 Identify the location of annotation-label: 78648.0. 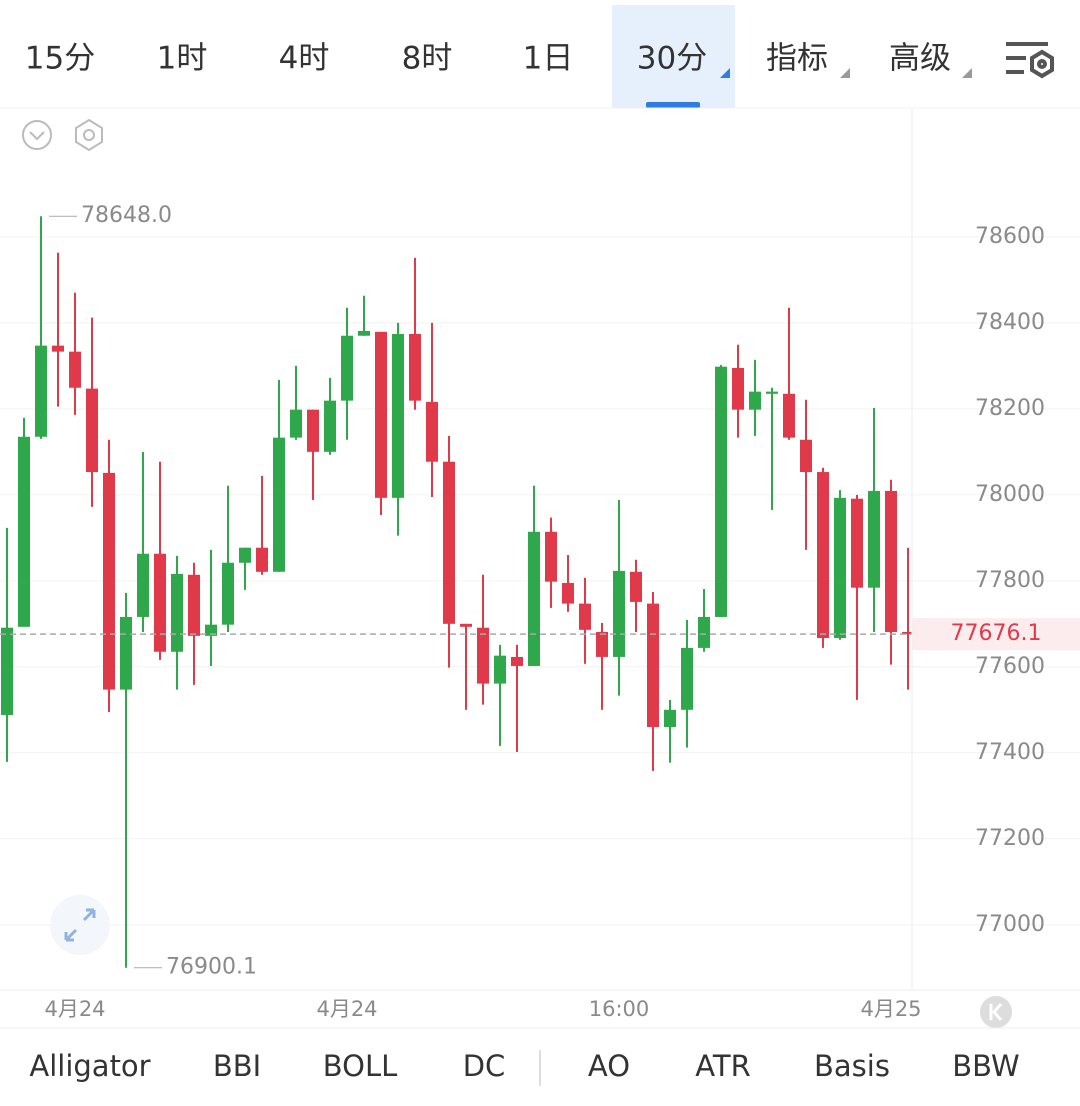
(126, 215).